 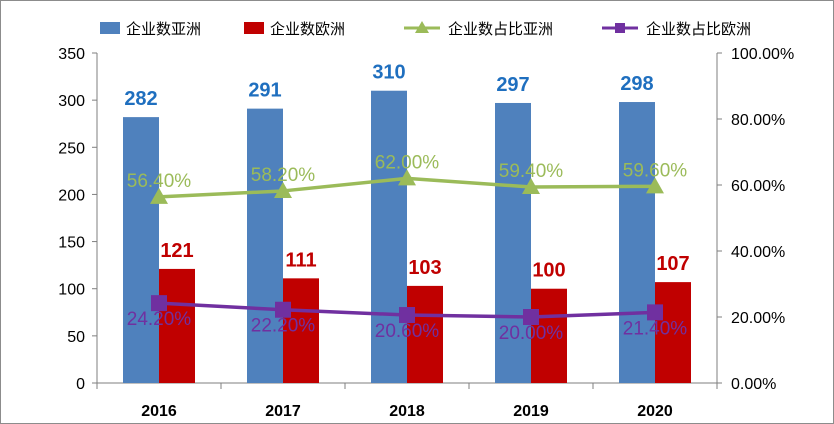 I want to click on right-tick-label: 0.00%, so click(x=753, y=384).